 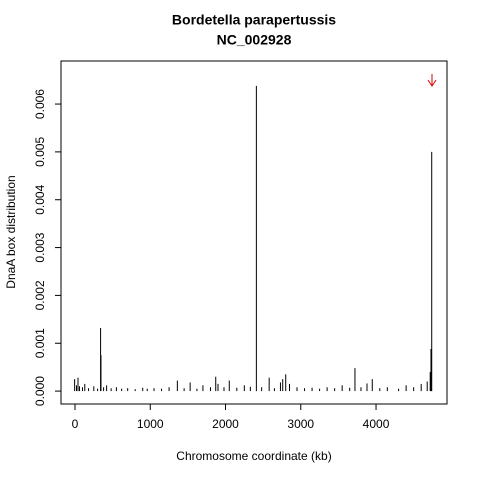 What do you see at coordinates (75, 424) in the screenshot?
I see `x-tick-label: 0` at bounding box center [75, 424].